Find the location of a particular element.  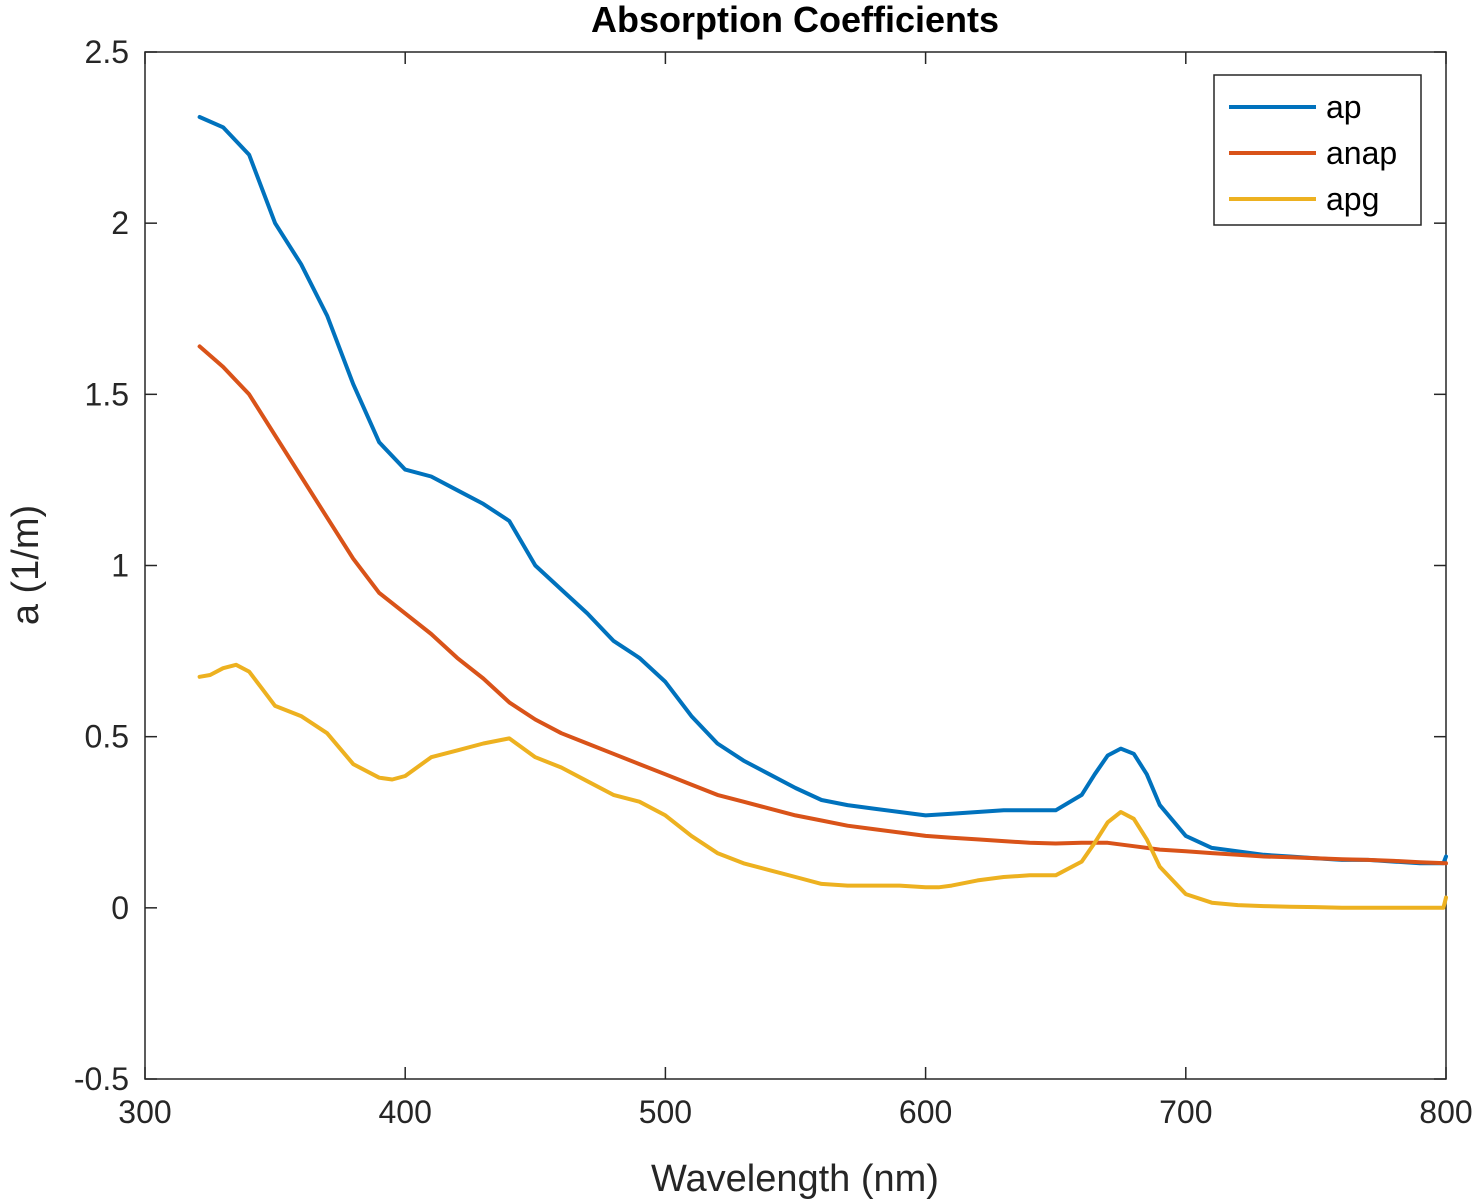

chart-title: Absorption Coefficients is located at coordinates (795, 20).